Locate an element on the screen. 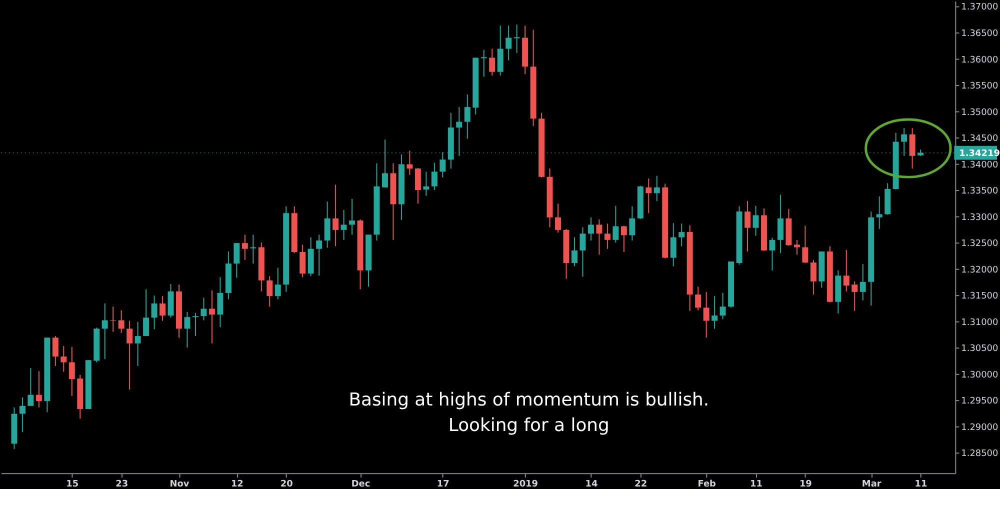  y-tick-label: 1.36500 is located at coordinates (979, 33).